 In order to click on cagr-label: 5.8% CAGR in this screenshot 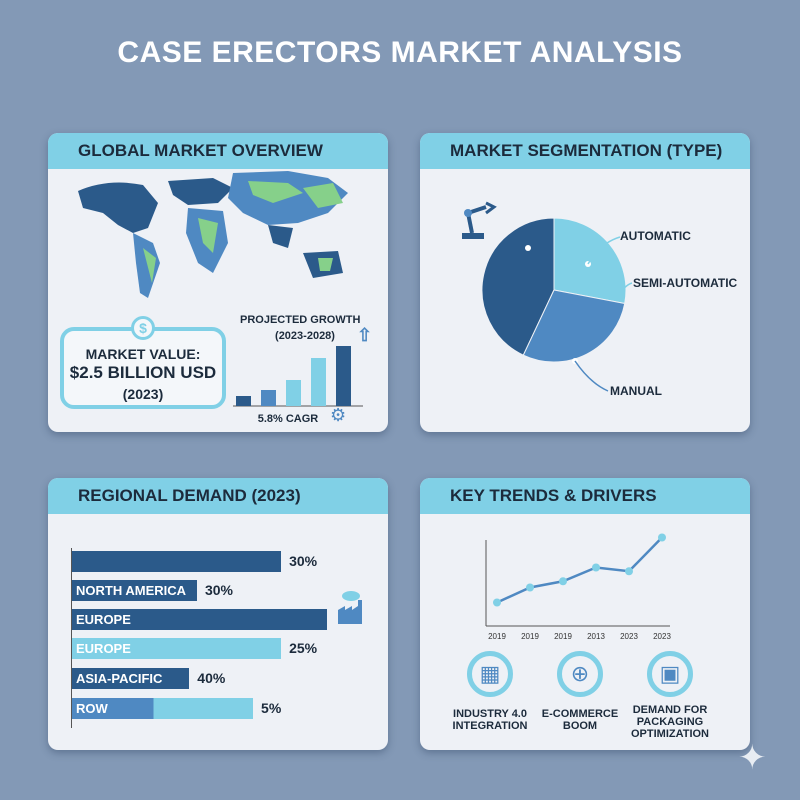, I will do `click(288, 419)`.